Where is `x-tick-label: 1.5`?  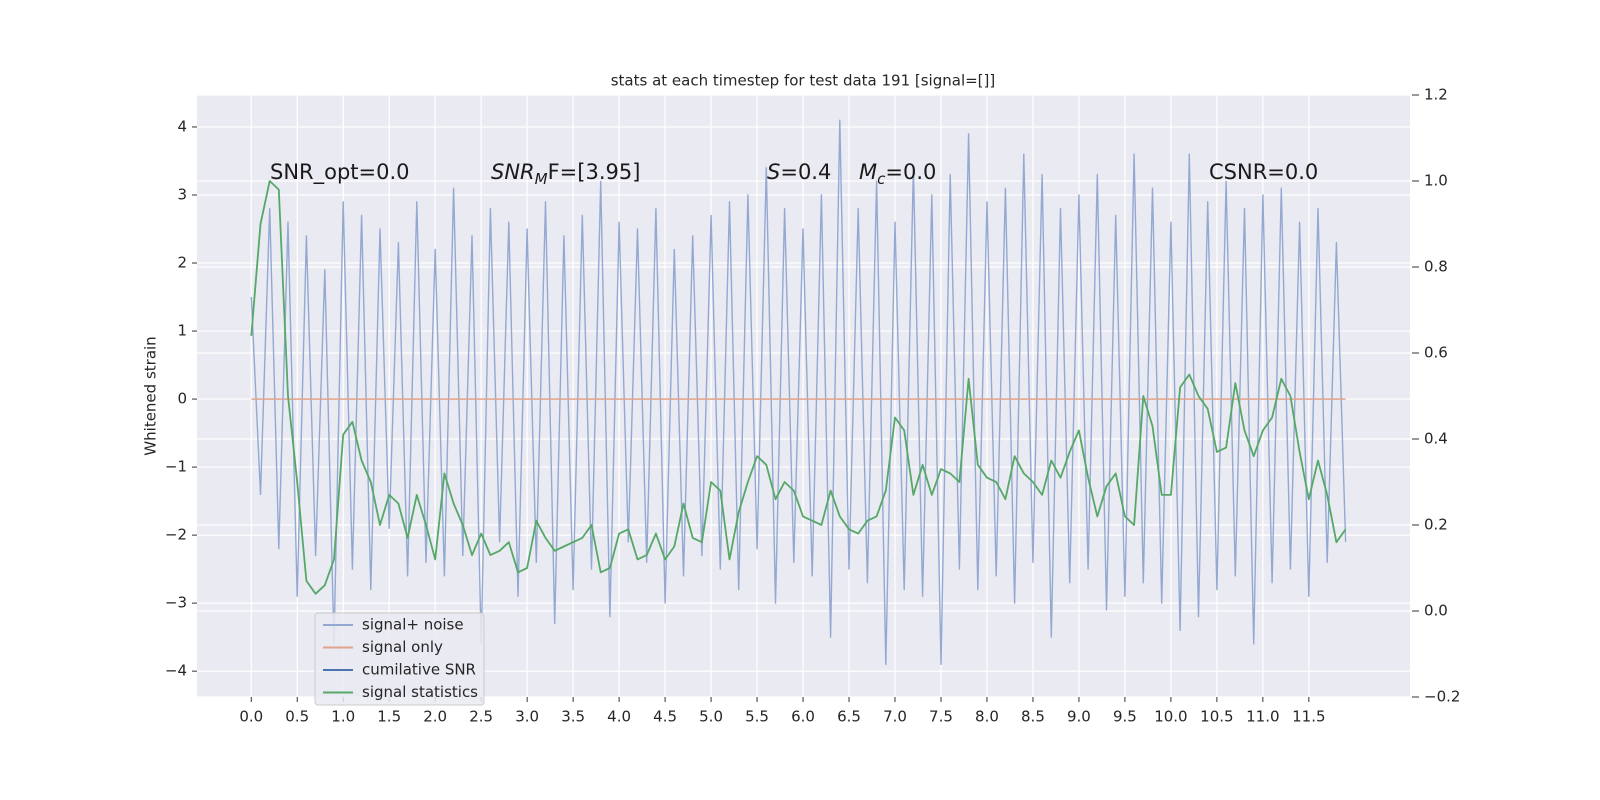
x-tick-label: 1.5 is located at coordinates (389, 717).